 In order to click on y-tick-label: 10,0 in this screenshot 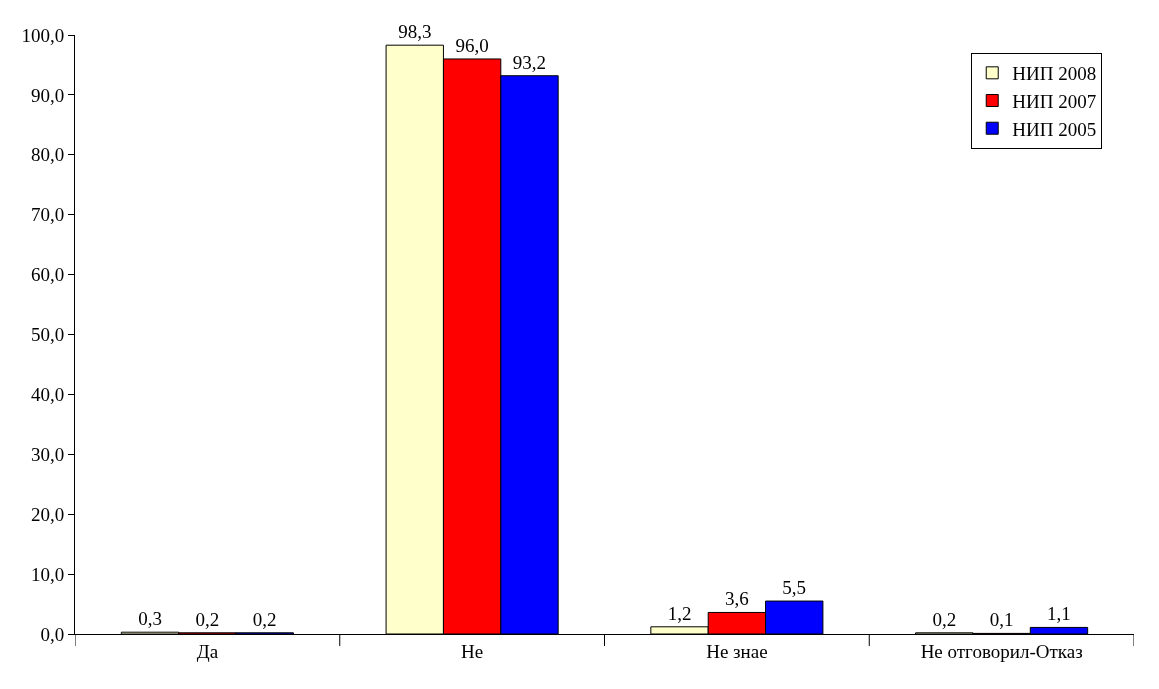, I will do `click(47, 574)`.